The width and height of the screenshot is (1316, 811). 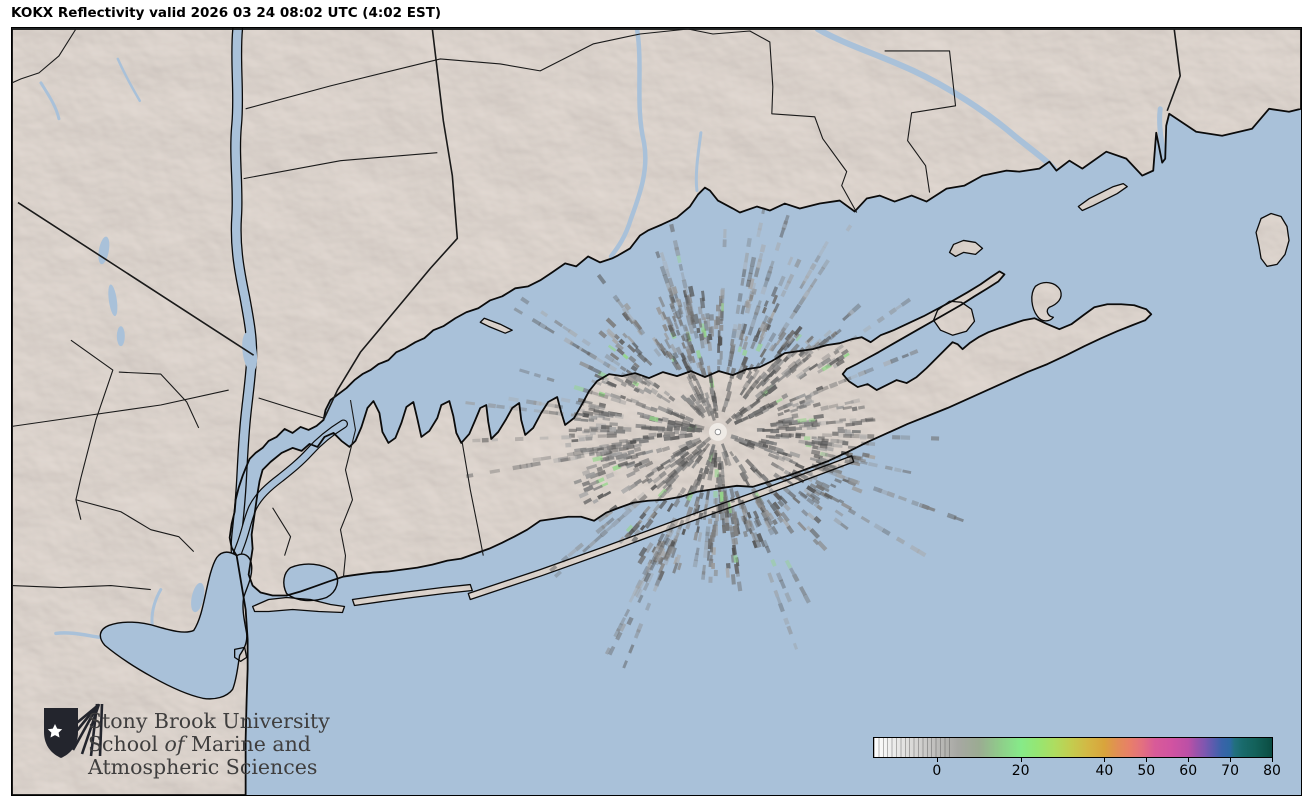 I want to click on nj-ny-border, so click(x=136, y=278).